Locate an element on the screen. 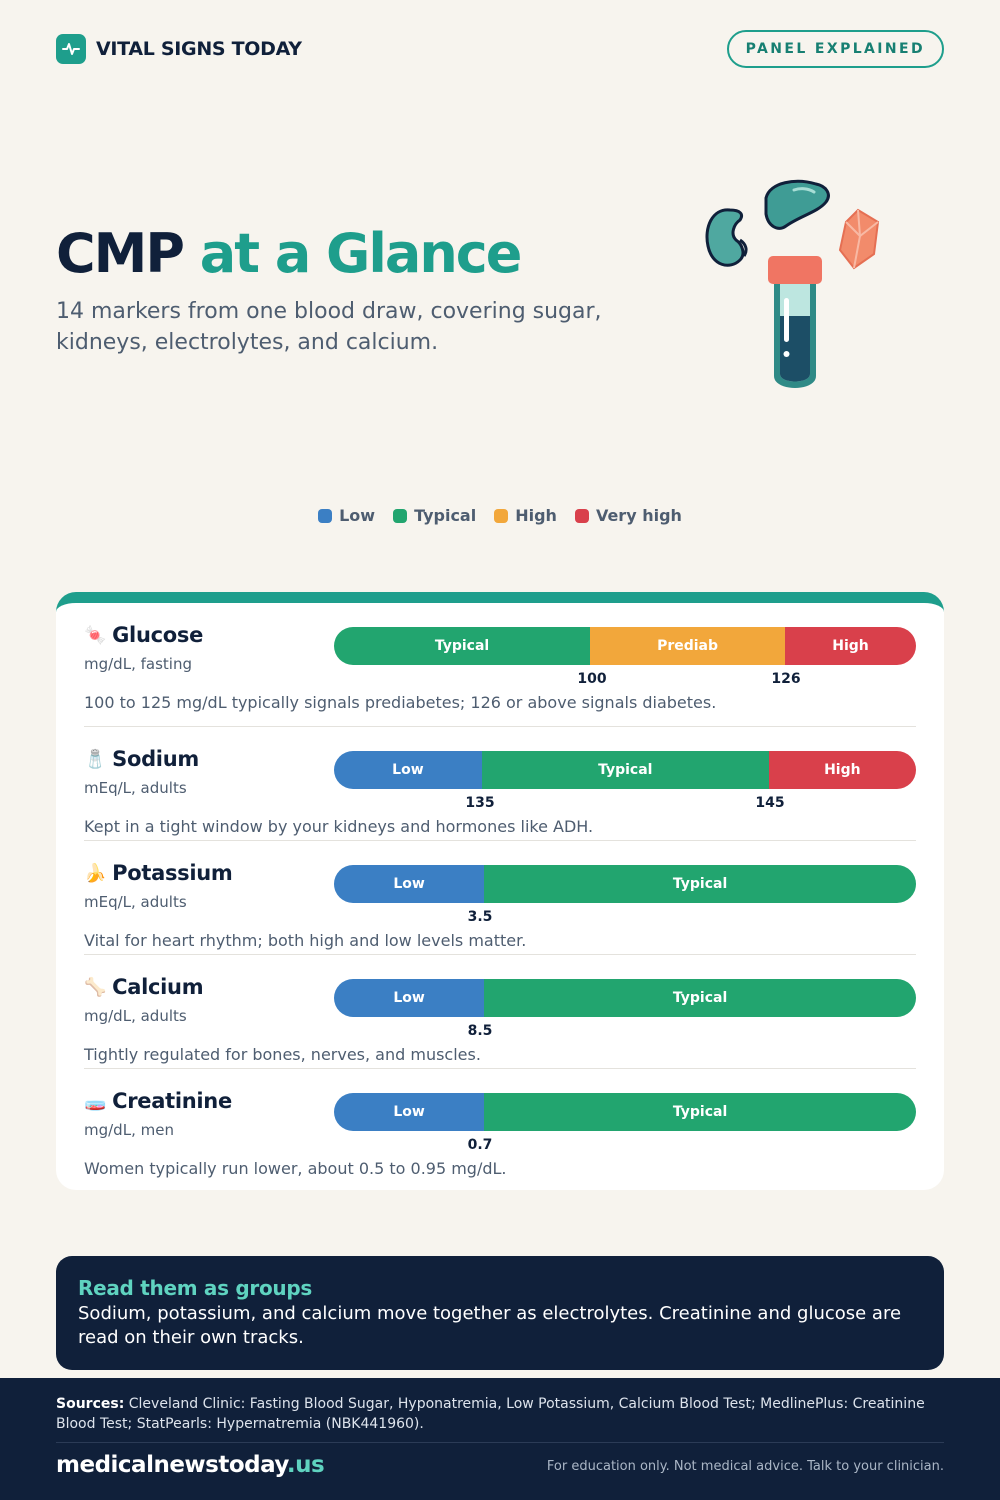 The height and width of the screenshot is (1500, 1000). legend: Low Typical High Very high is located at coordinates (500, 515).